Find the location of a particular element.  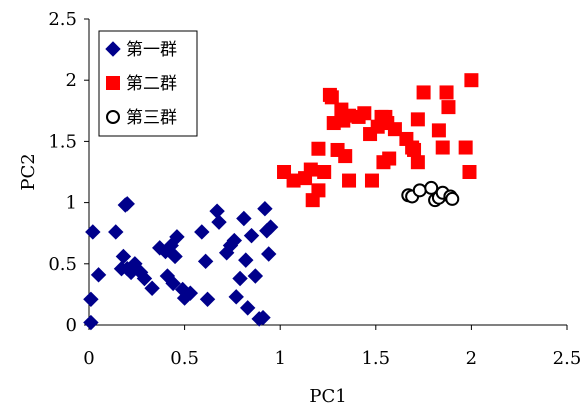

x-tick-label: 2.5 is located at coordinates (566, 358).